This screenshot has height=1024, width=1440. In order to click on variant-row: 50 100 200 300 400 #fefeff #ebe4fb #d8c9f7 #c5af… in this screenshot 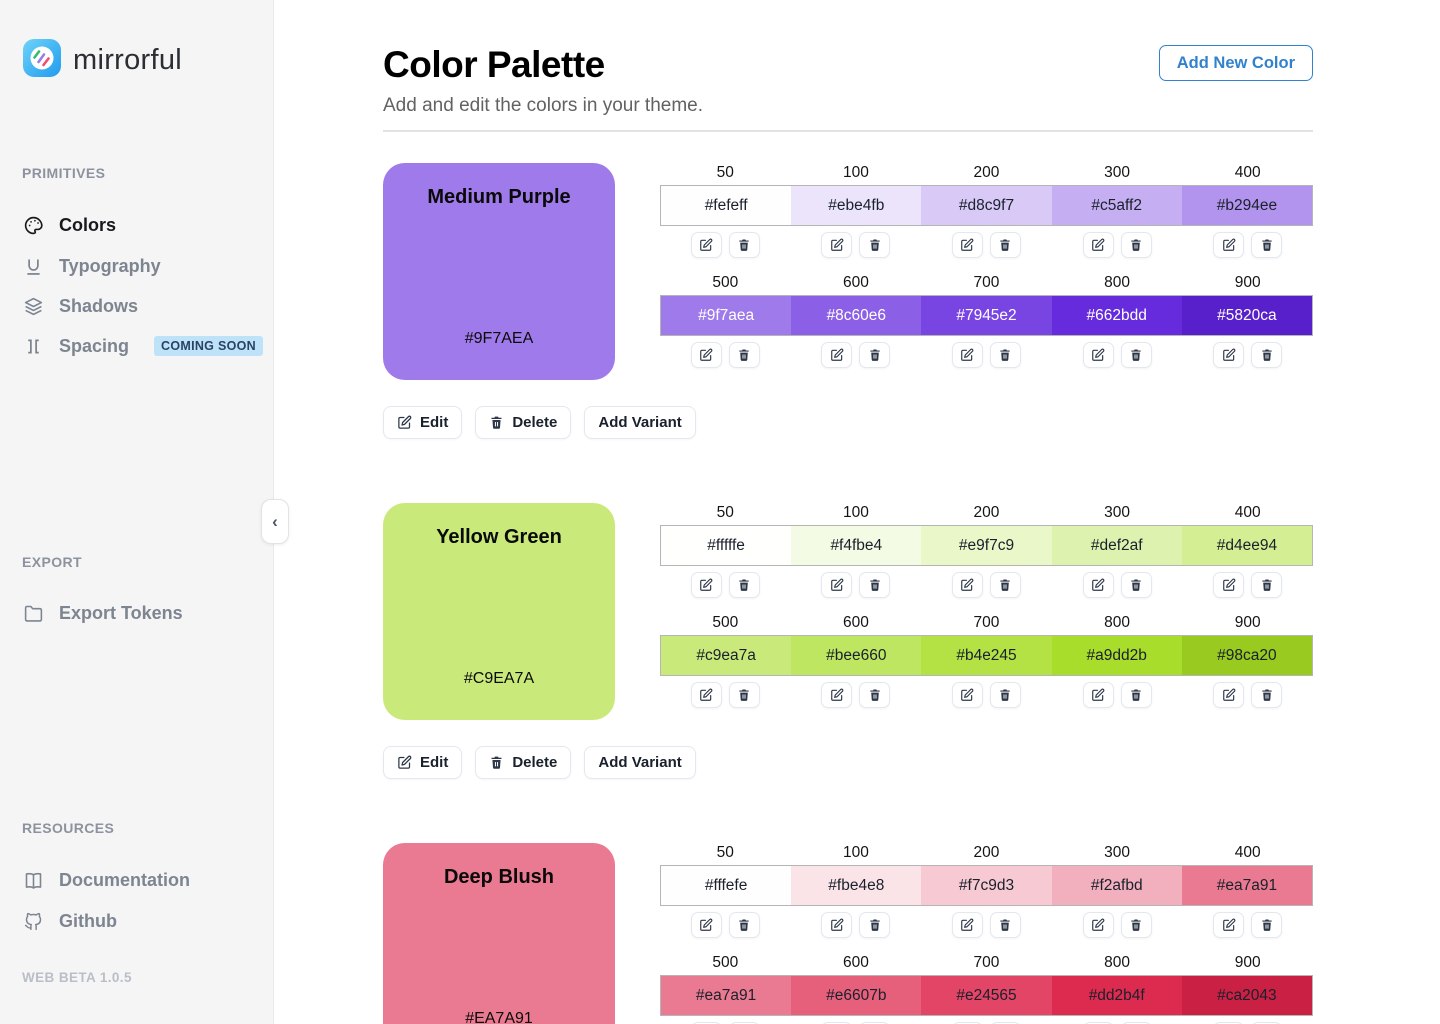, I will do `click(986, 210)`.